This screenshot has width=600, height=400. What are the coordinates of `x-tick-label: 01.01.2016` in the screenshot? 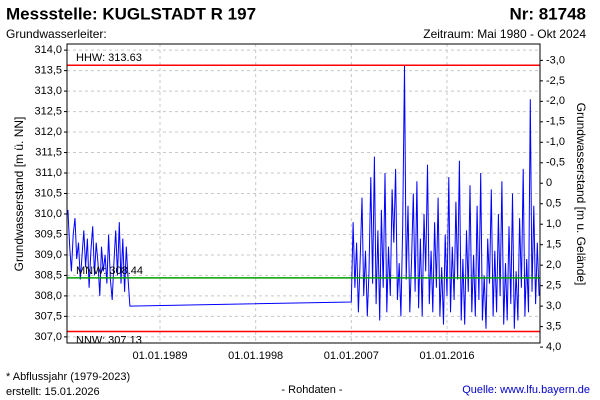 It's located at (446, 356).